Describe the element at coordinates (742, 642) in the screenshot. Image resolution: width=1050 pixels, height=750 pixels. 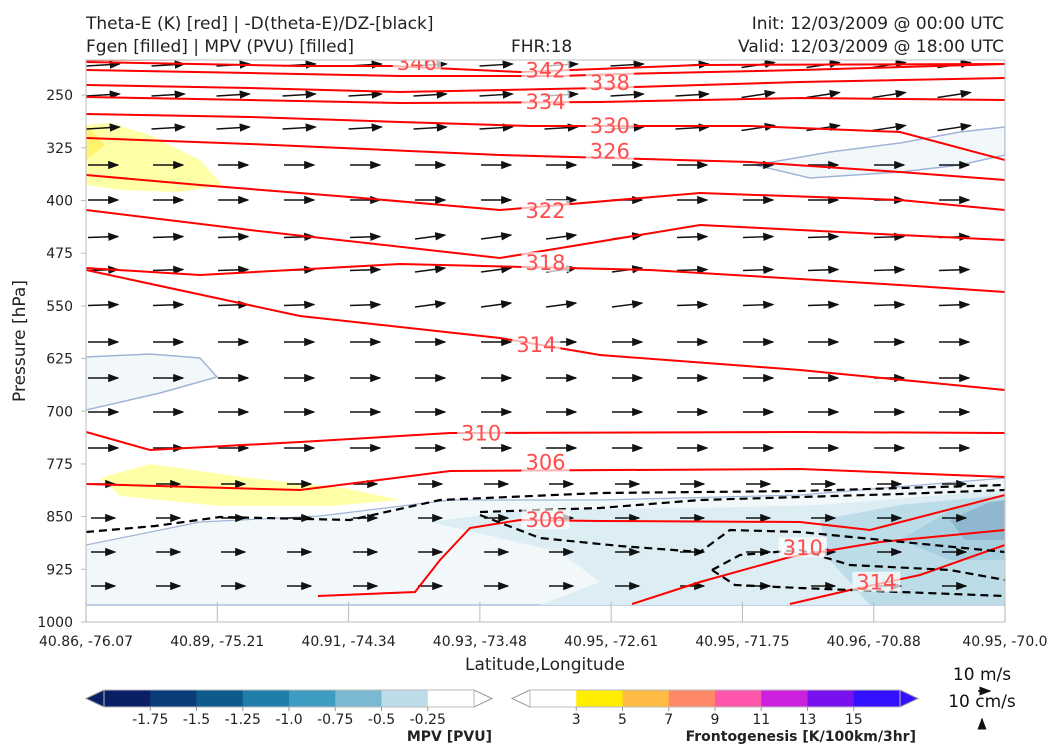
I see `x-tick-label: 40.95, -71.75` at that location.